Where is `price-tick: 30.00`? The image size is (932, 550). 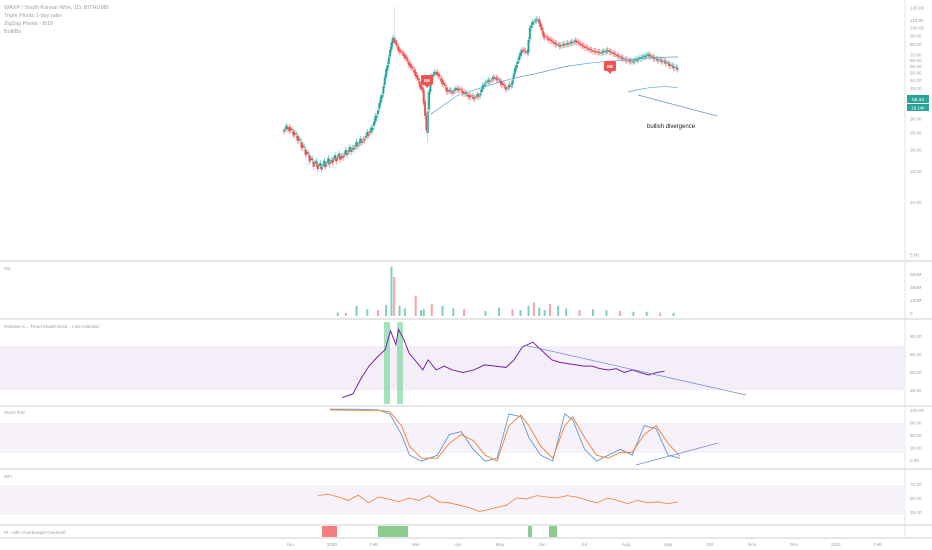
price-tick: 30.00 is located at coordinates (916, 119).